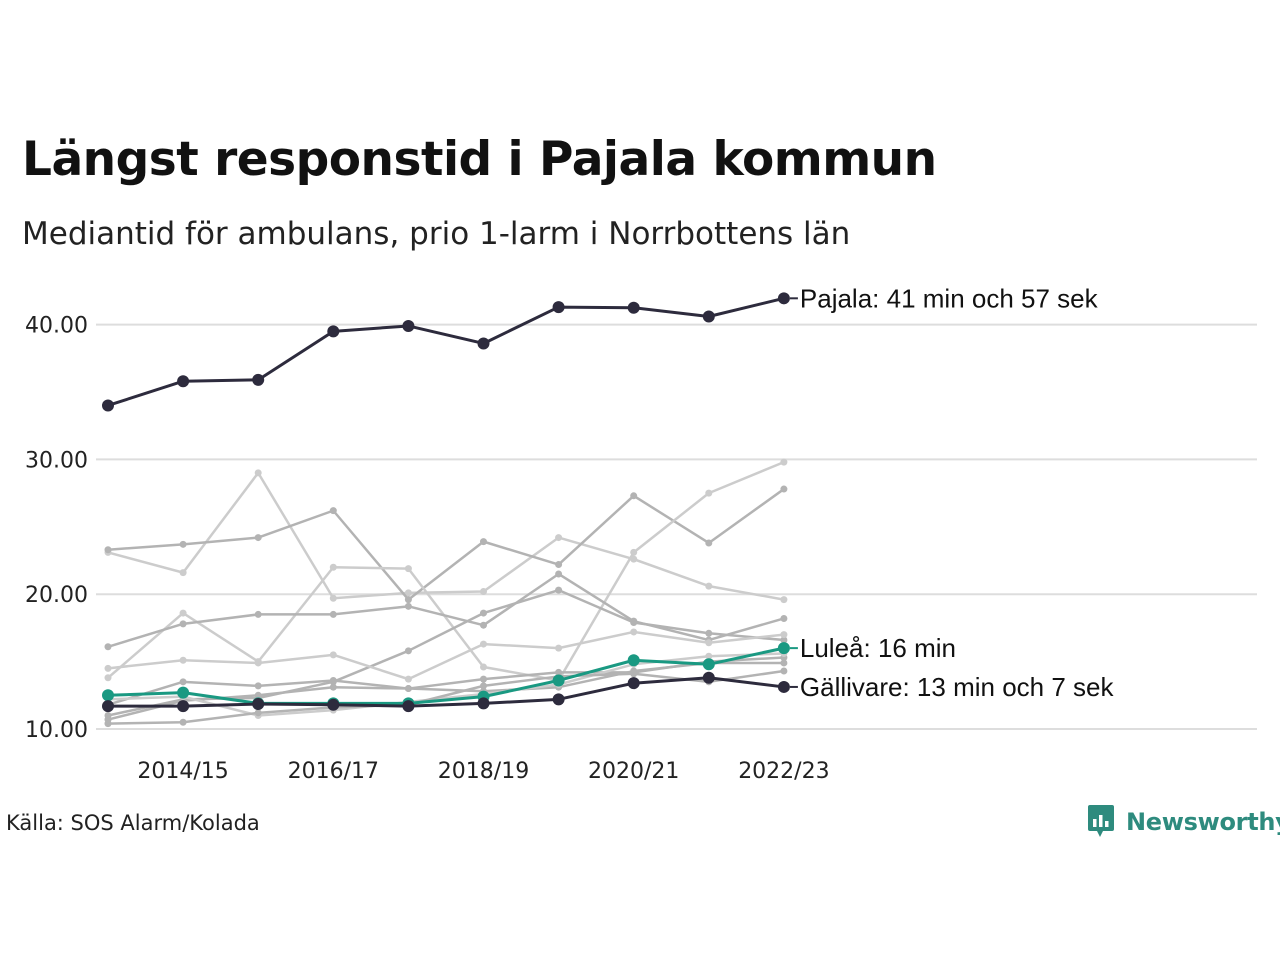 The height and width of the screenshot is (960, 1280). I want to click on pajala-series-line, so click(446, 351).